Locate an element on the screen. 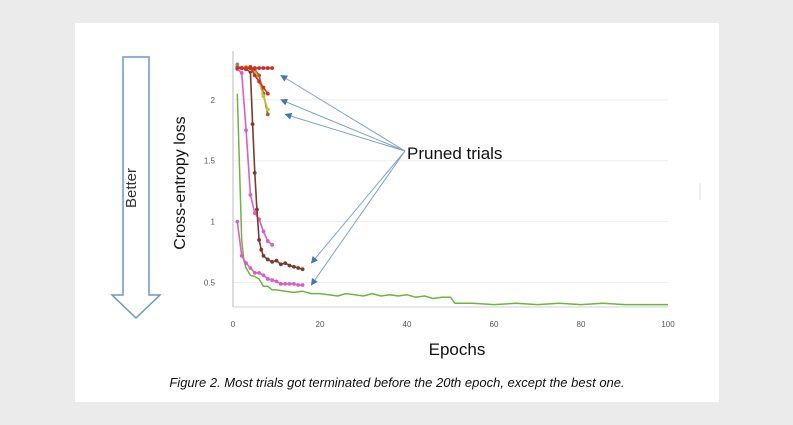  y-axis-label: Cross-entropy loss is located at coordinates (180, 182).